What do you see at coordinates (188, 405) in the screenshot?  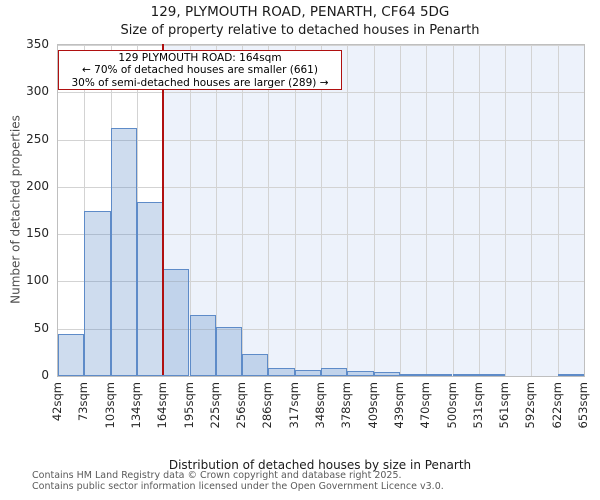 I see `x-tick-label: 195sqm` at bounding box center [188, 405].